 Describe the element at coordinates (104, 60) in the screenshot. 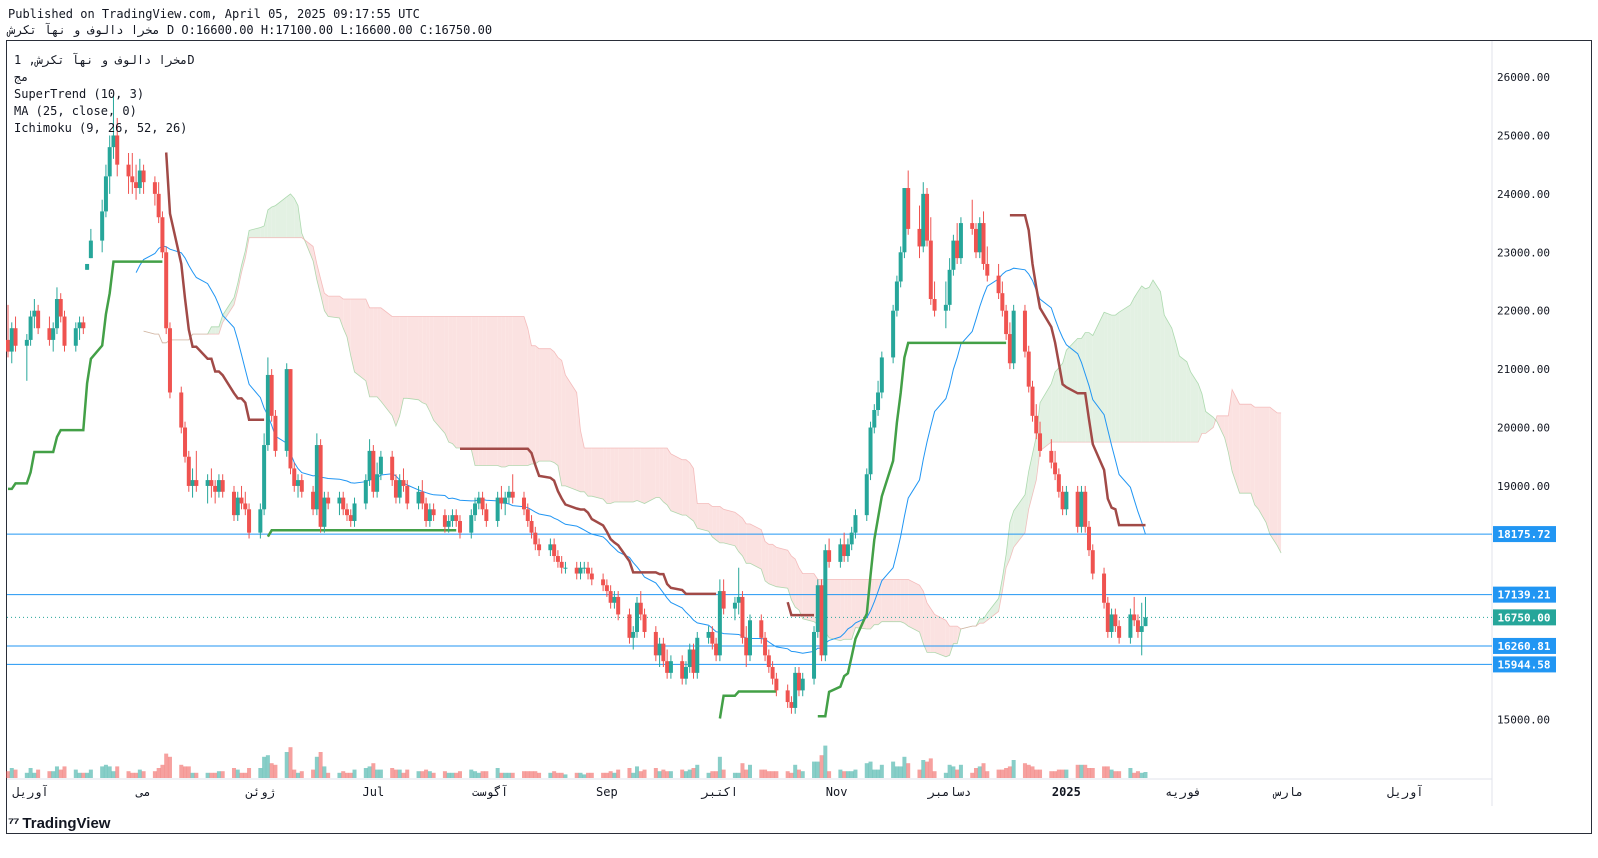

I see `legend-symbol: مخرا دالوف و نهآ تکرش, 1D` at that location.